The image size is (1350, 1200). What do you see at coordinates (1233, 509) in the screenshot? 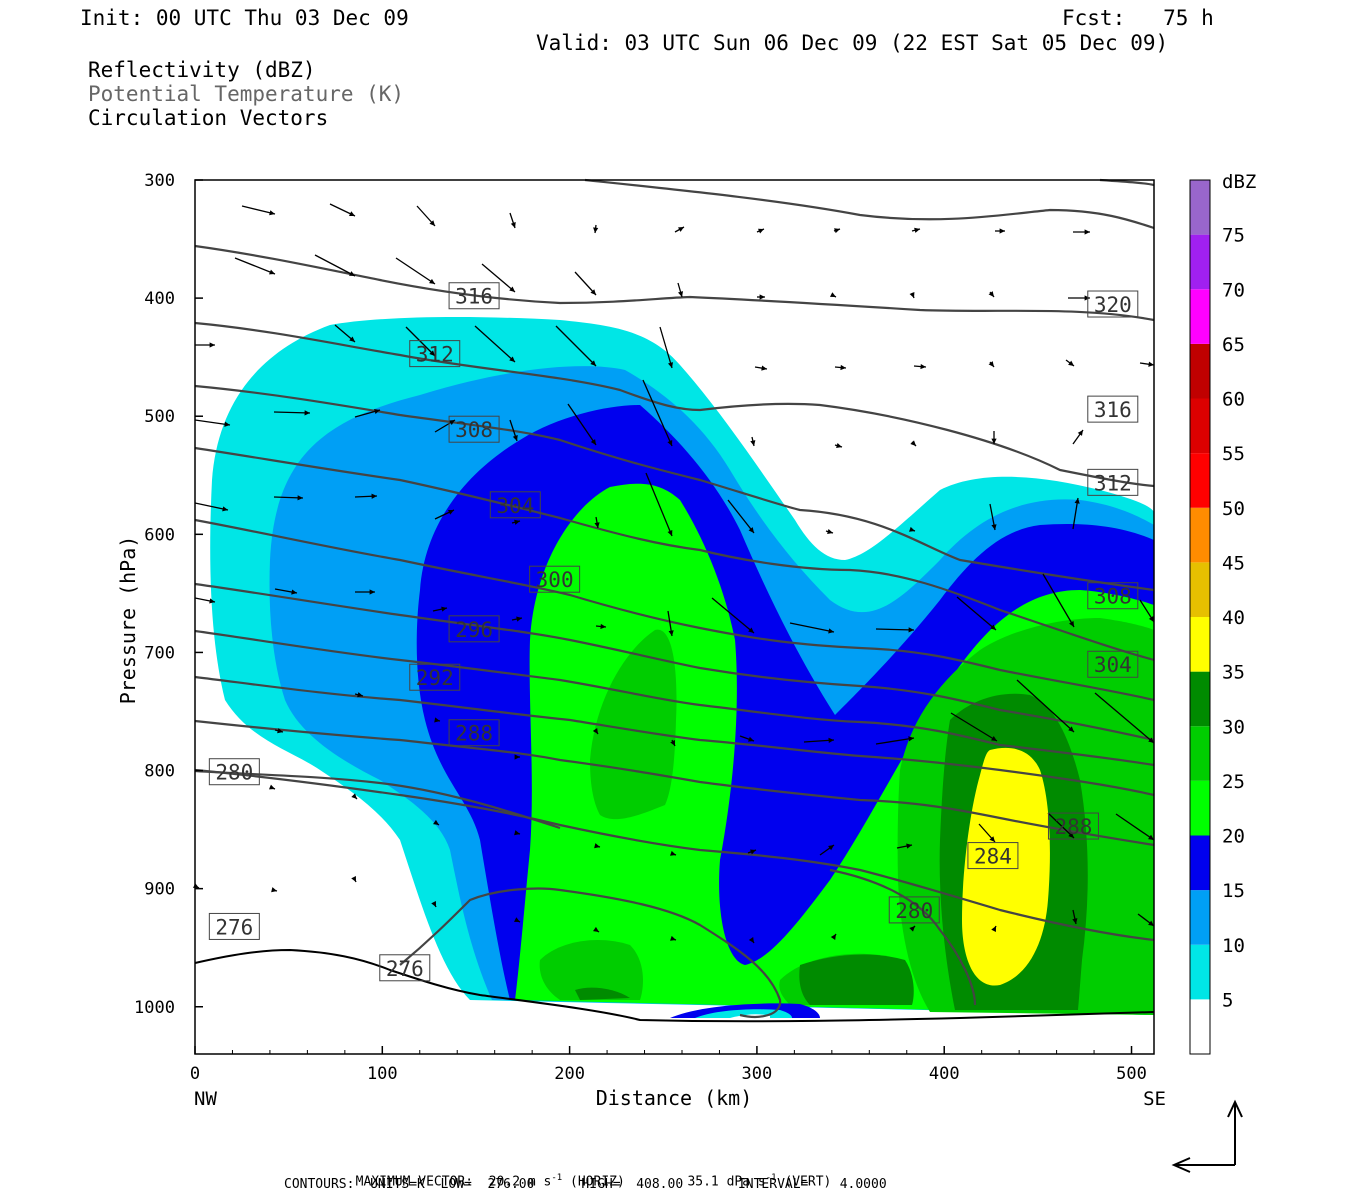
I see `colorbar-tick-label: 50` at bounding box center [1233, 509].